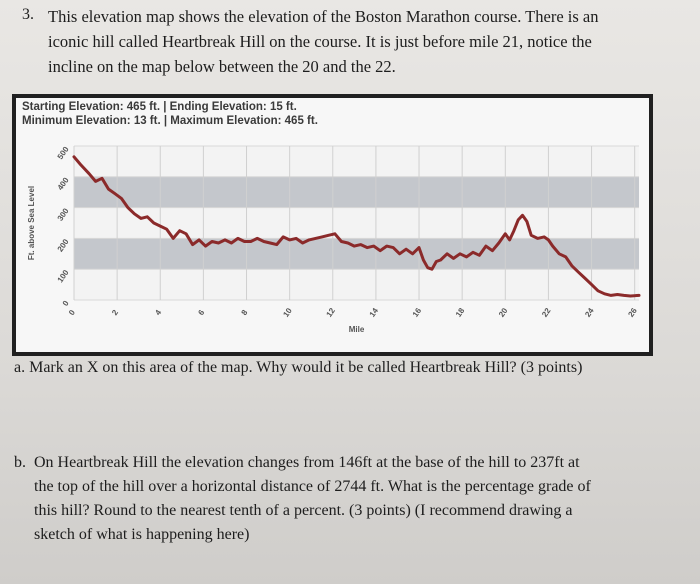 This screenshot has width=700, height=584. What do you see at coordinates (589, 312) in the screenshot?
I see `x-tick-label: 24` at bounding box center [589, 312].